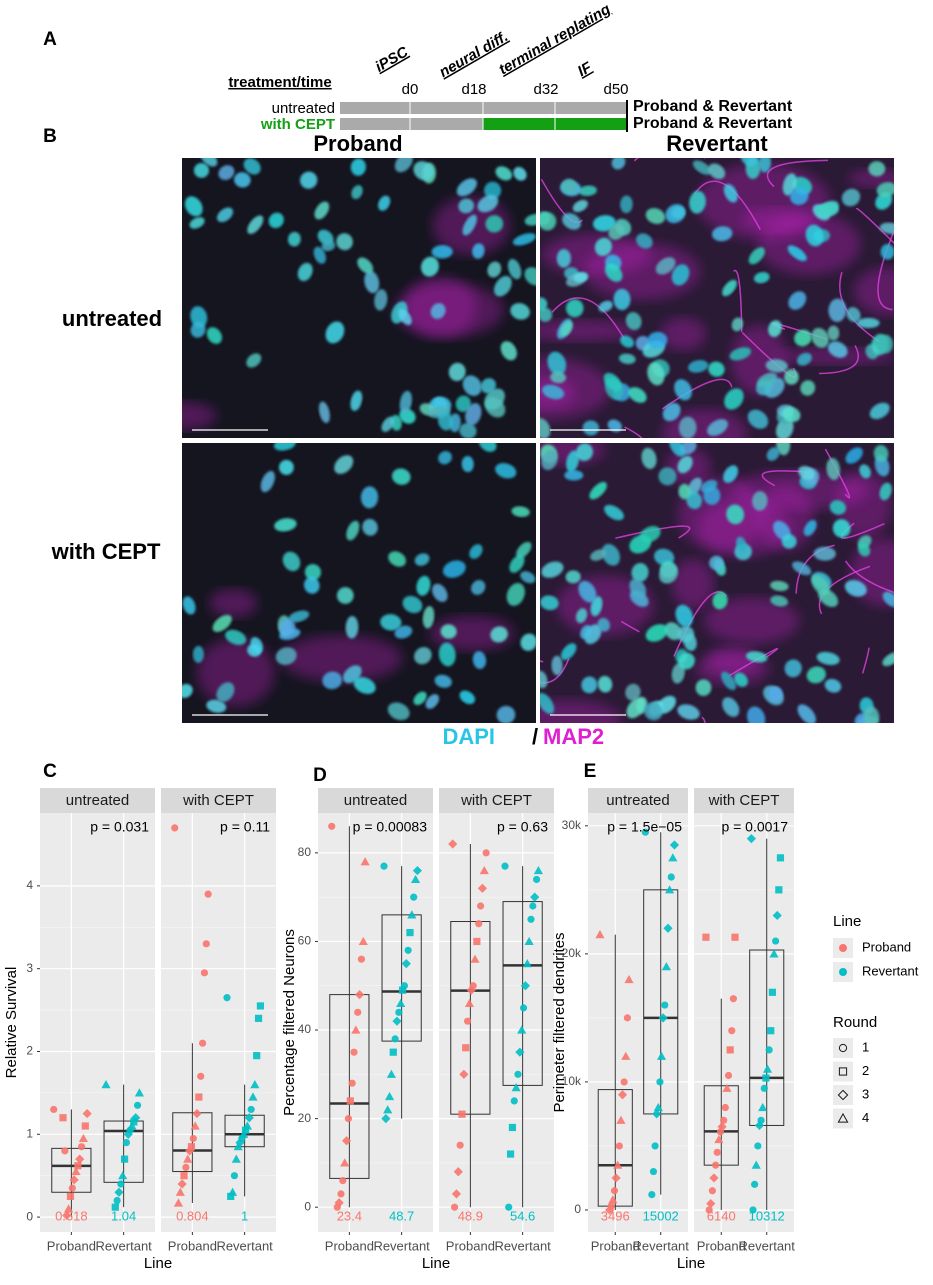 The height and width of the screenshot is (1285, 933). What do you see at coordinates (244, 1131) in the screenshot?
I see `box` at bounding box center [244, 1131].